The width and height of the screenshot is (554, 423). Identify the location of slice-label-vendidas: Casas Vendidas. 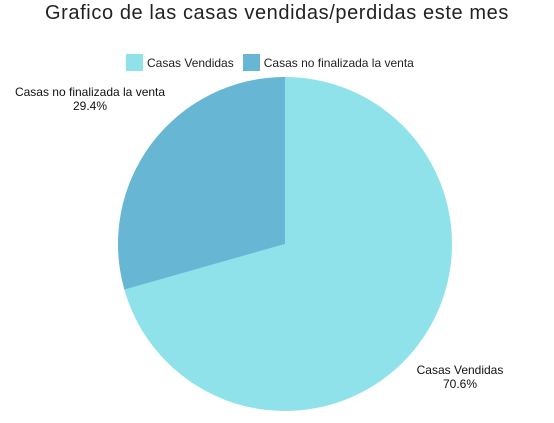
(460, 370).